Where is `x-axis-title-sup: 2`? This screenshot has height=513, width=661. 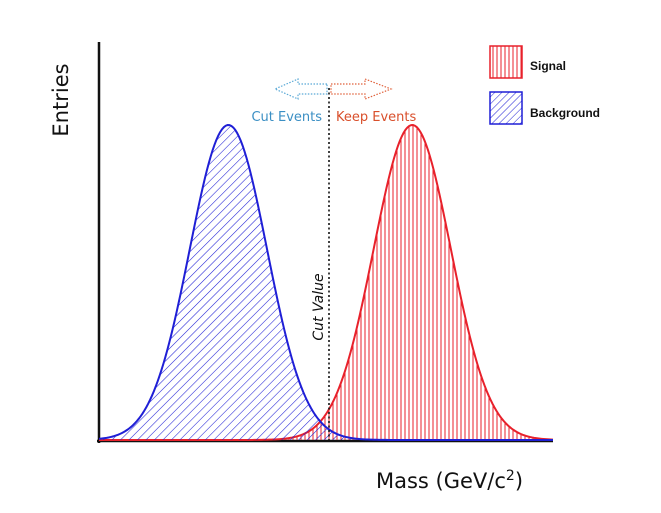
x-axis-title-sup: 2 is located at coordinates (510, 476).